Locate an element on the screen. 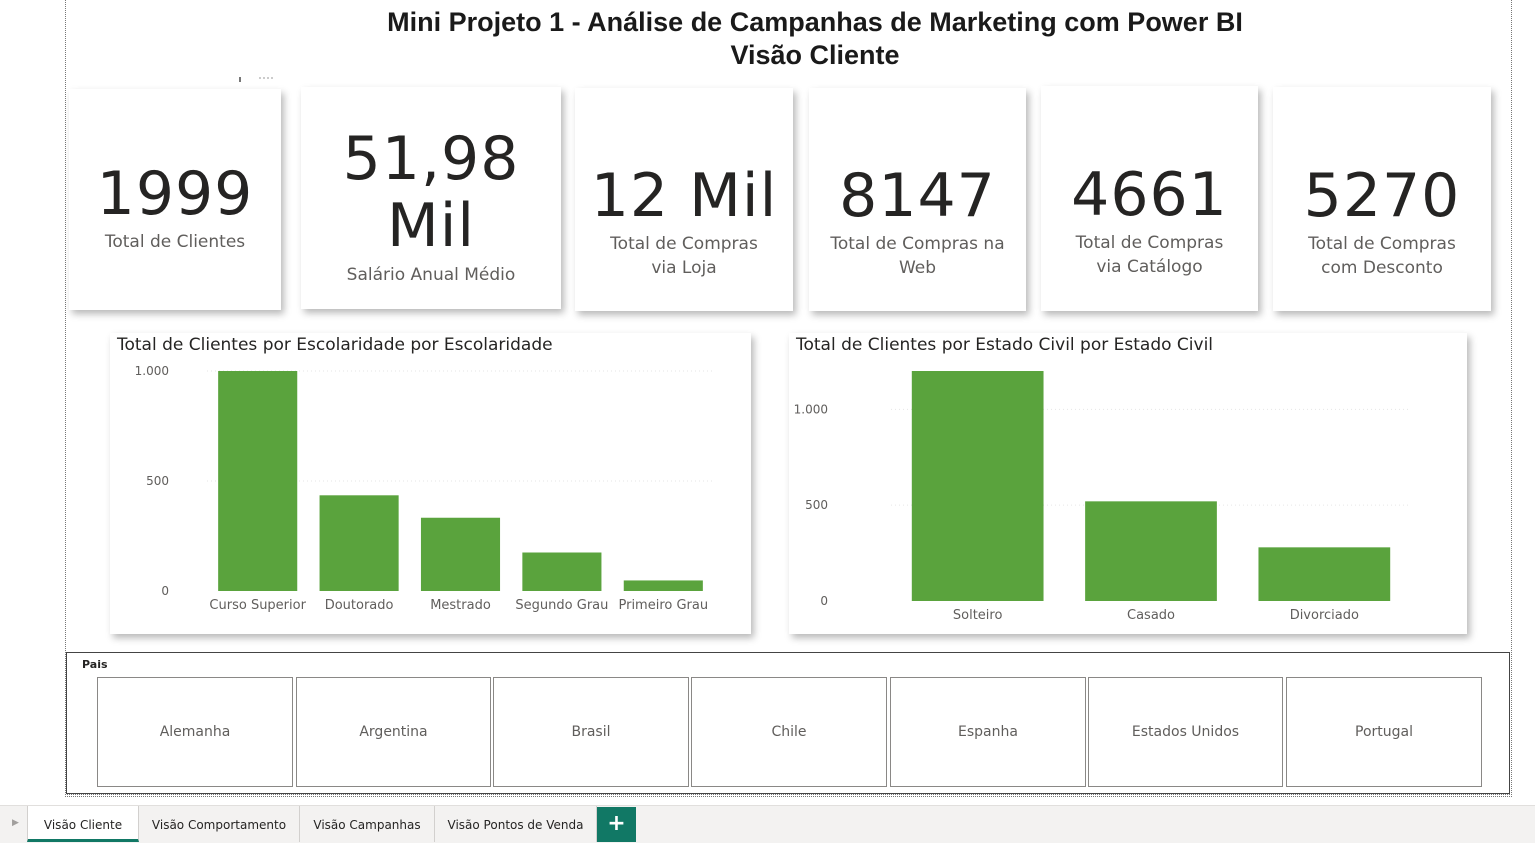 The image size is (1535, 843). x-tick-label: Casado is located at coordinates (1151, 615).